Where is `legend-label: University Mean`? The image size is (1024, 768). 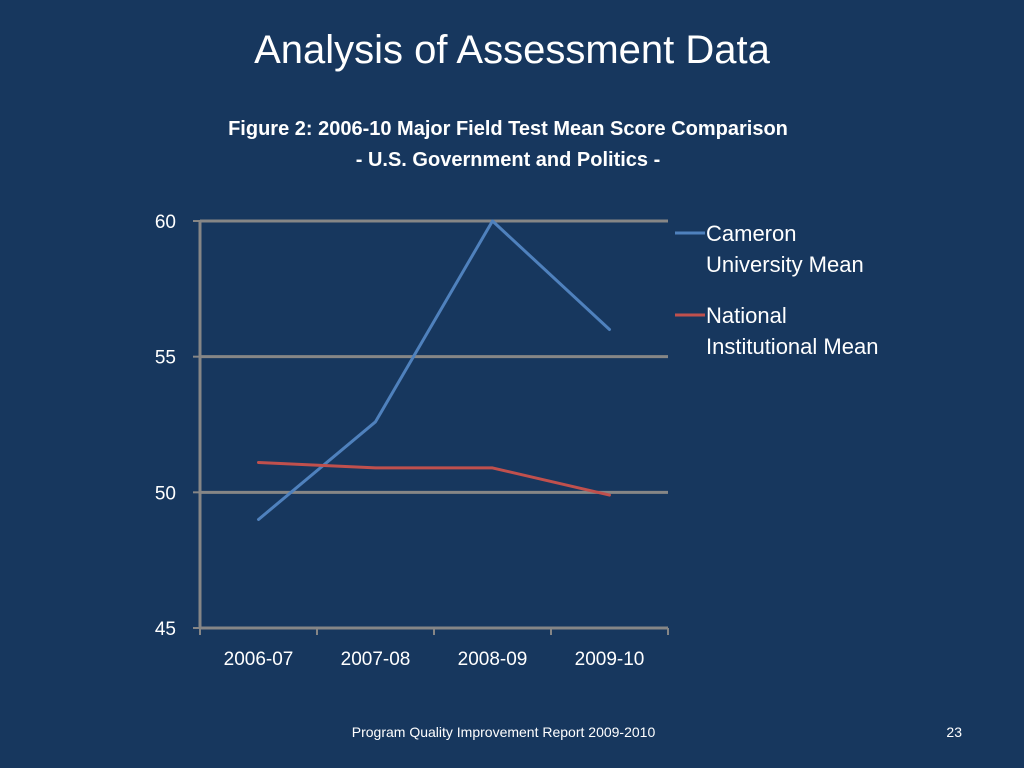
legend-label: University Mean is located at coordinates (785, 264).